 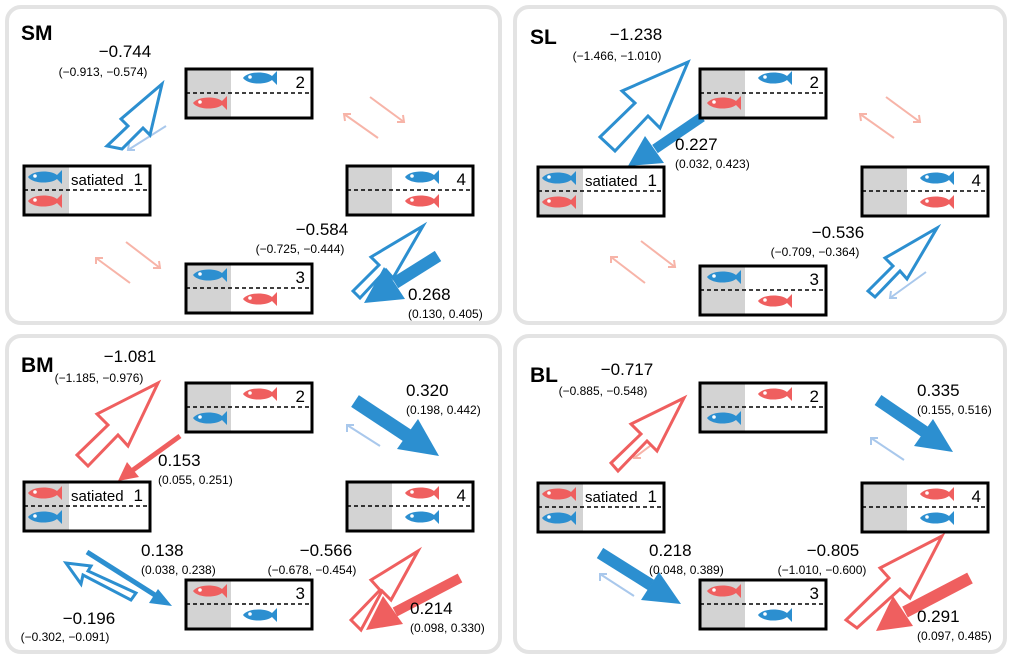 I want to click on confidence-interval: (−1.466, −1.010), so click(x=617, y=56).